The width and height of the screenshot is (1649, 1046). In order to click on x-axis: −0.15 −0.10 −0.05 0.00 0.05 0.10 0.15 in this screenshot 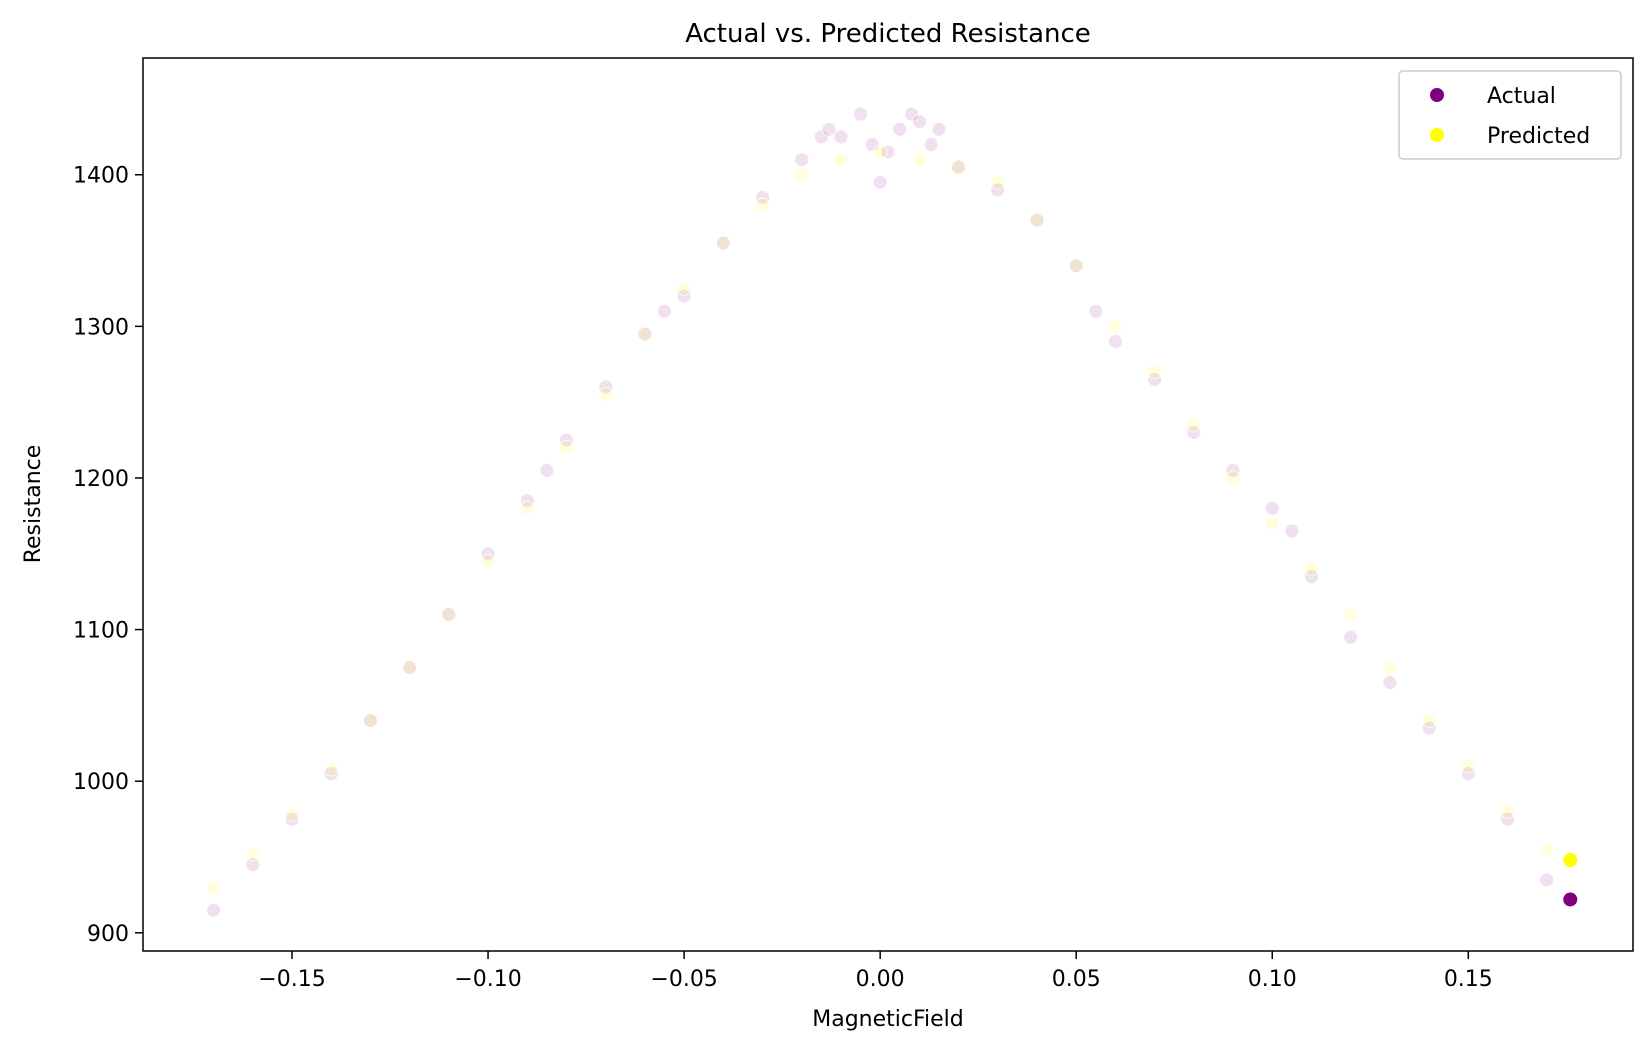, I will do `click(875, 971)`.